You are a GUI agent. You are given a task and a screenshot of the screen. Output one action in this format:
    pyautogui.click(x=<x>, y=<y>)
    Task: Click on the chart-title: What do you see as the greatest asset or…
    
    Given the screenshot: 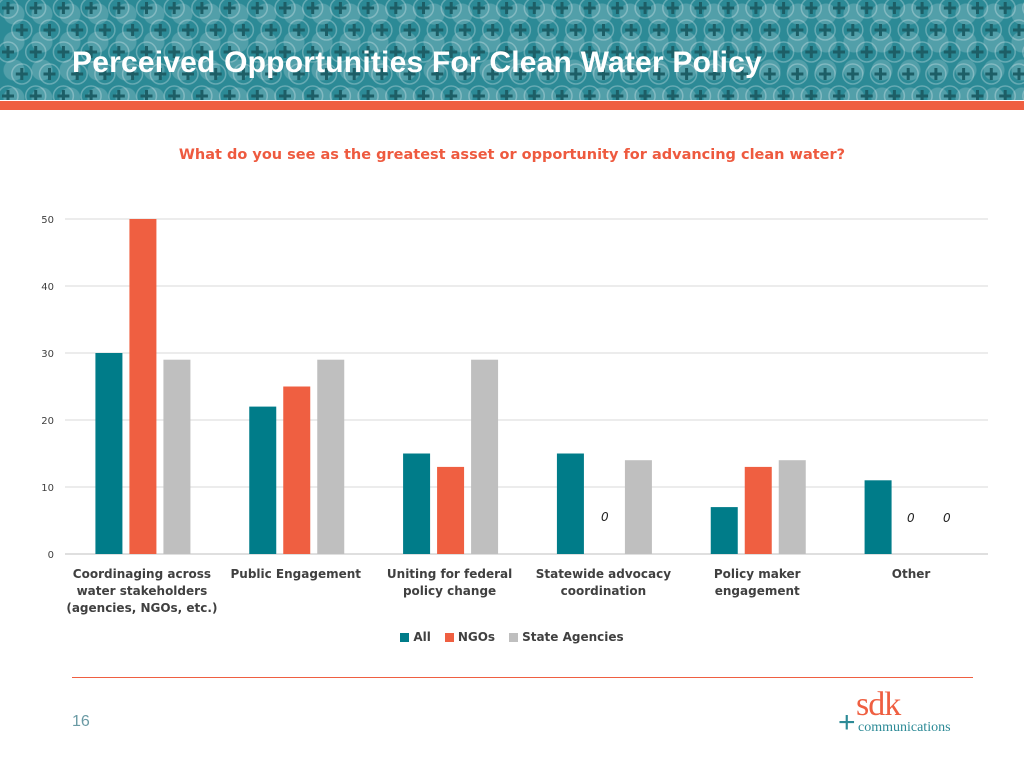 What is the action you would take?
    pyautogui.click(x=512, y=155)
    